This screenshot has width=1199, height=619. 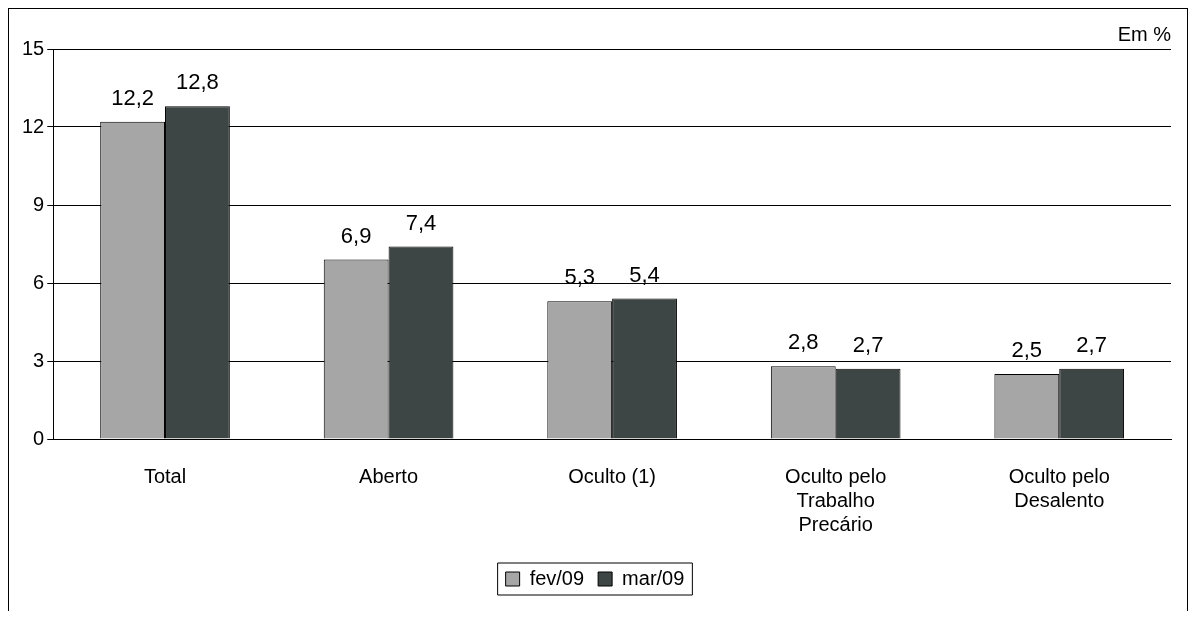 What do you see at coordinates (612, 475) in the screenshot?
I see `x-tick-label: Oculto (1)` at bounding box center [612, 475].